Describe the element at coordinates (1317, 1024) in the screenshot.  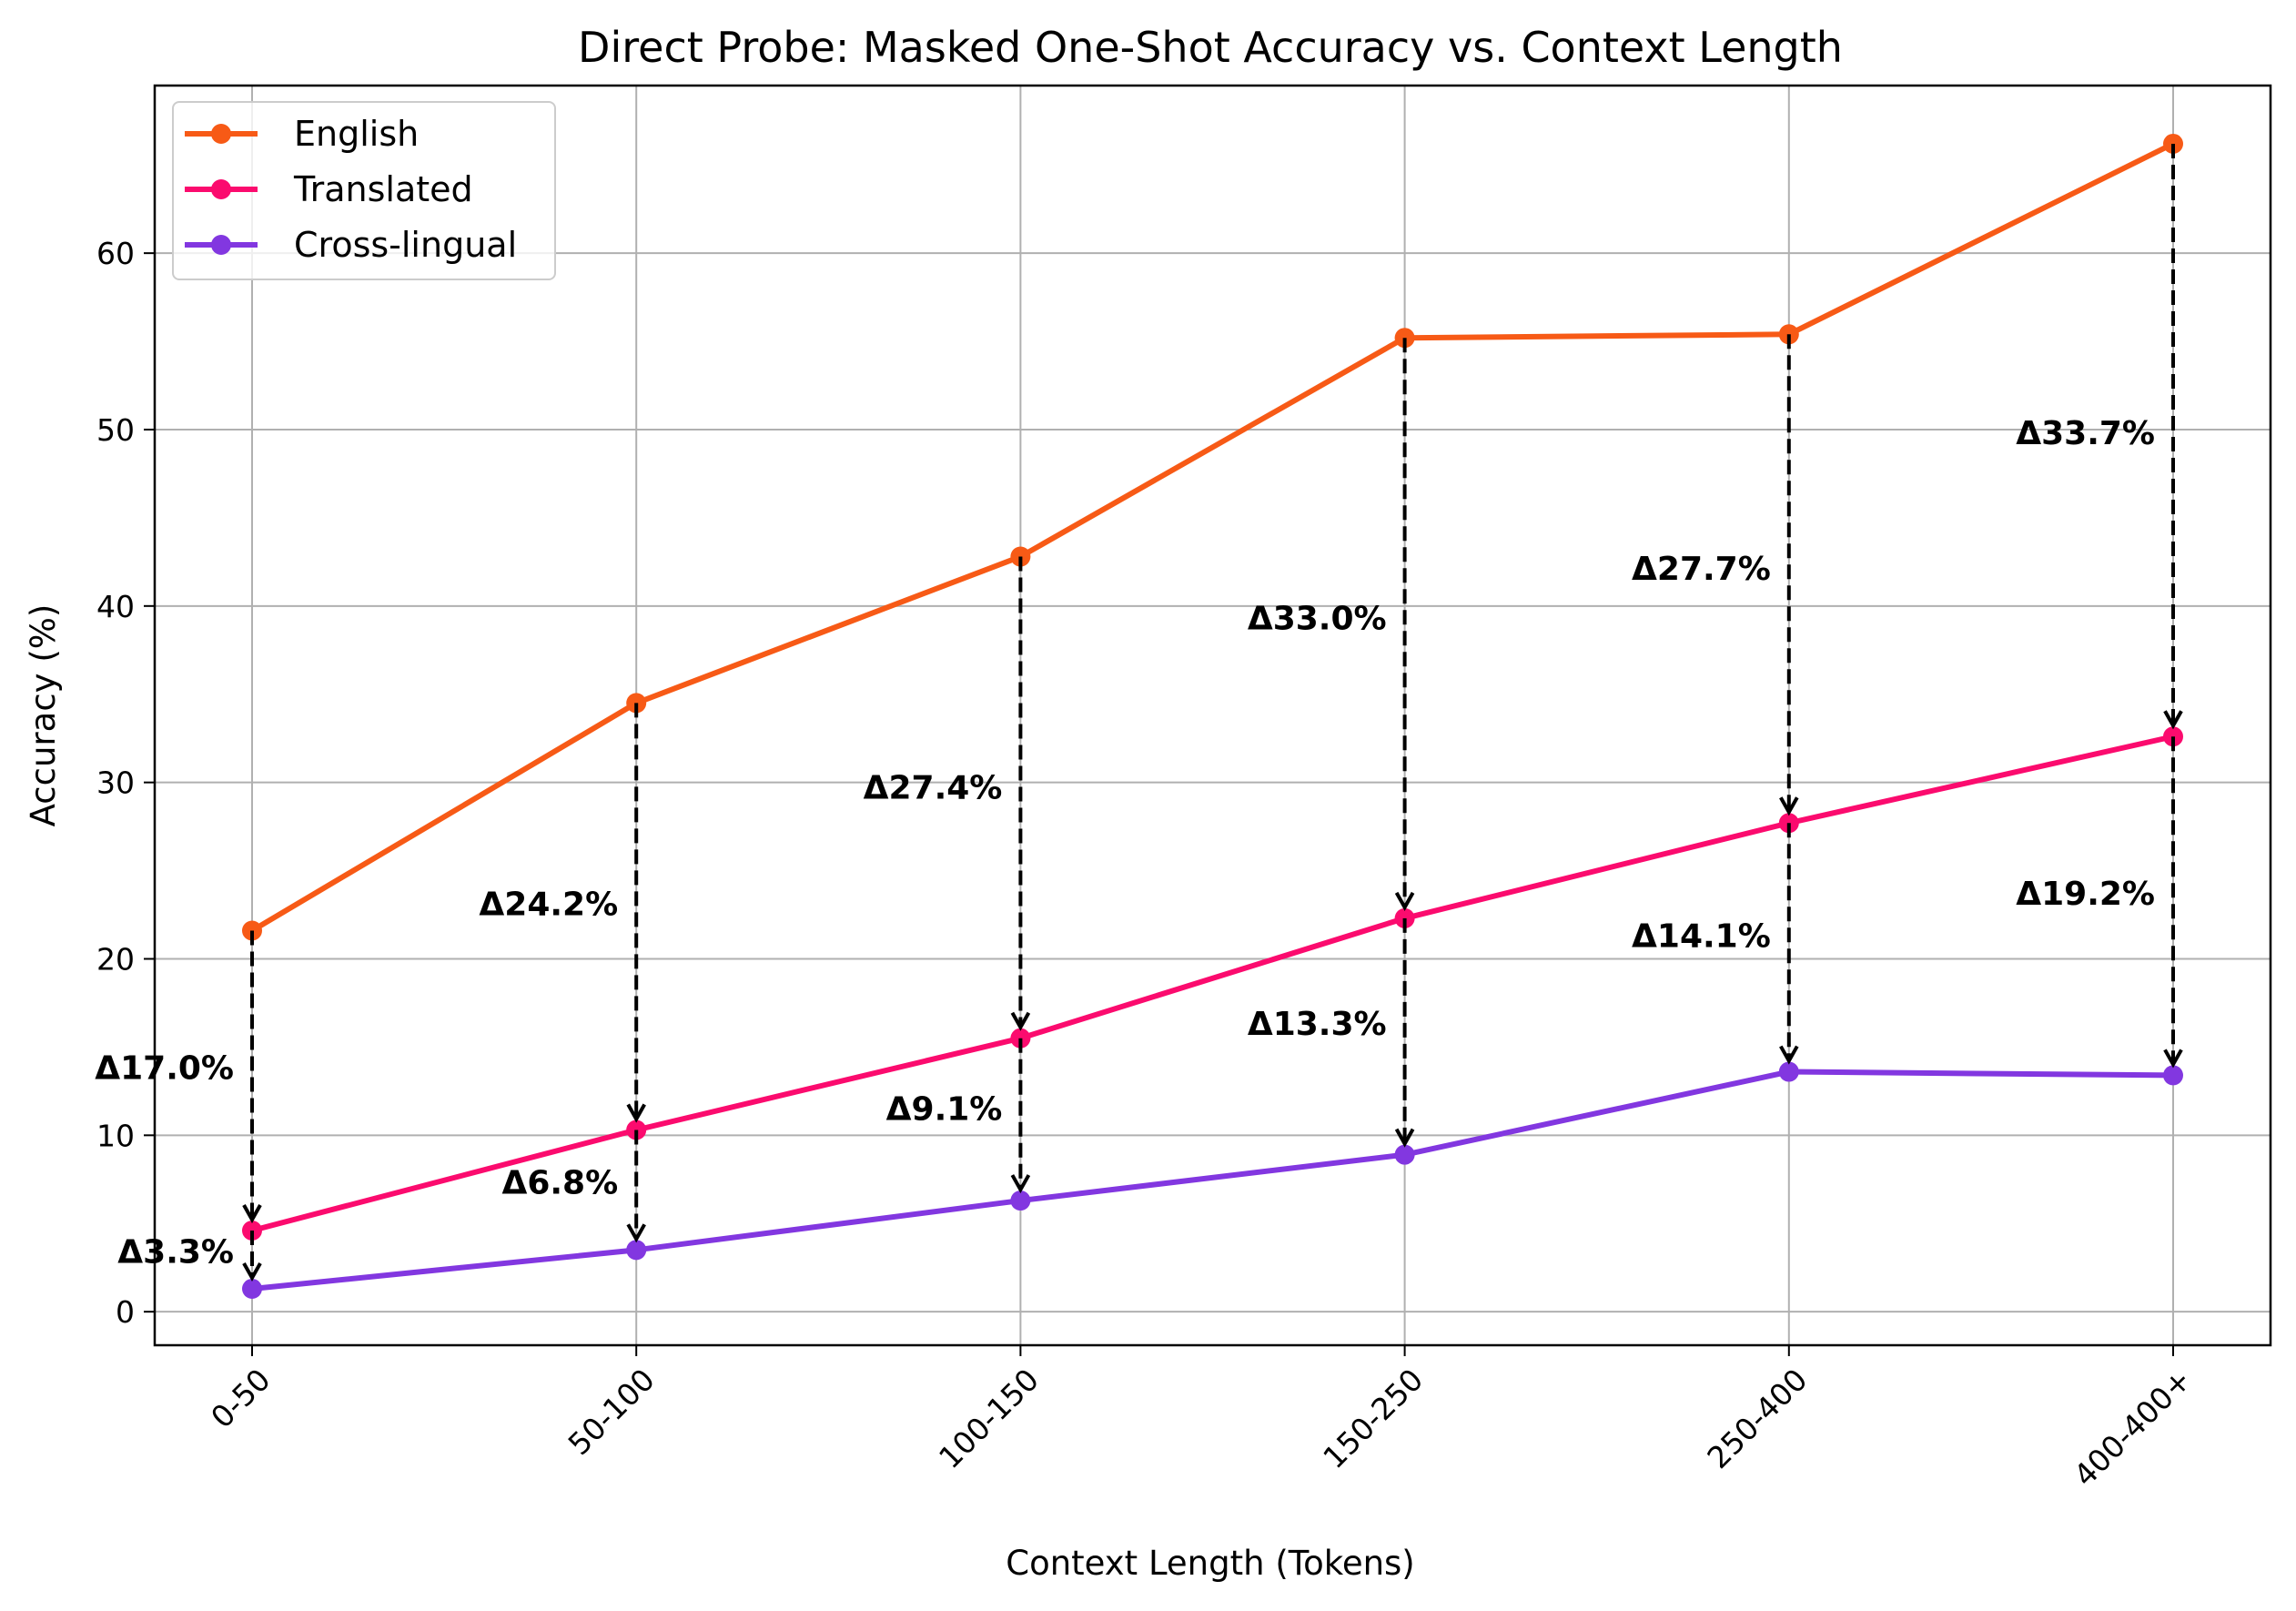
I see `delta-label: Δ13.3%` at that location.